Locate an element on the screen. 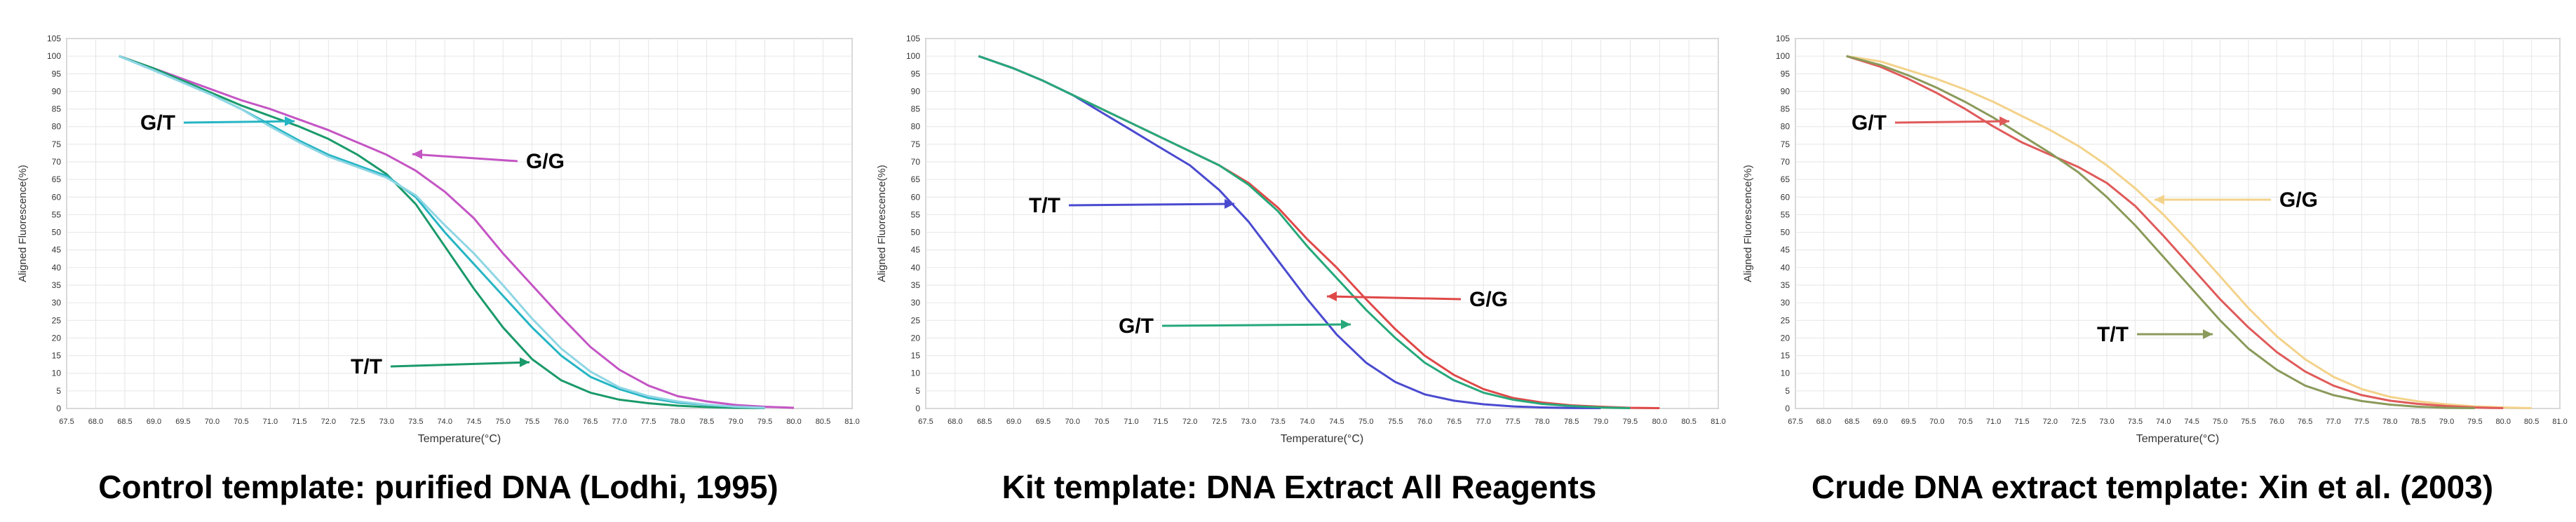 Image resolution: width=2576 pixels, height=522 pixels. y-tick-label: 15 is located at coordinates (916, 356).